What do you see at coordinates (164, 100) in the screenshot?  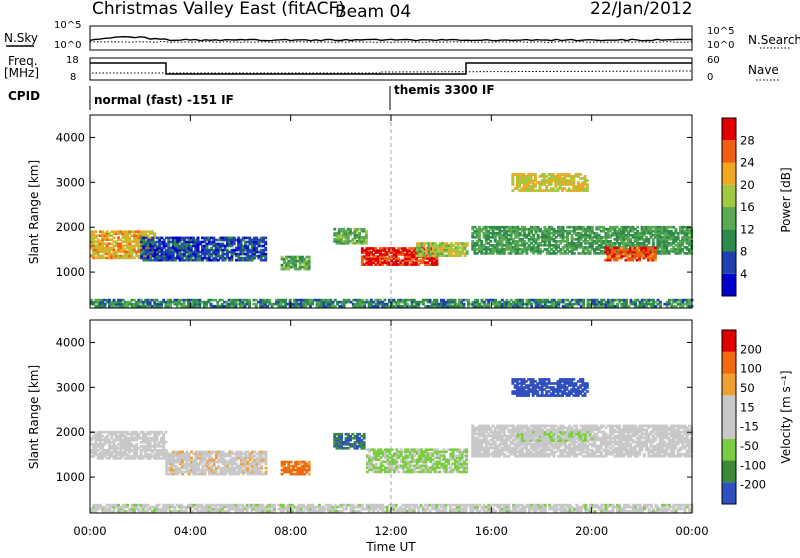 I see `cpid-mode-1: normal (fast) -151 IF` at bounding box center [164, 100].